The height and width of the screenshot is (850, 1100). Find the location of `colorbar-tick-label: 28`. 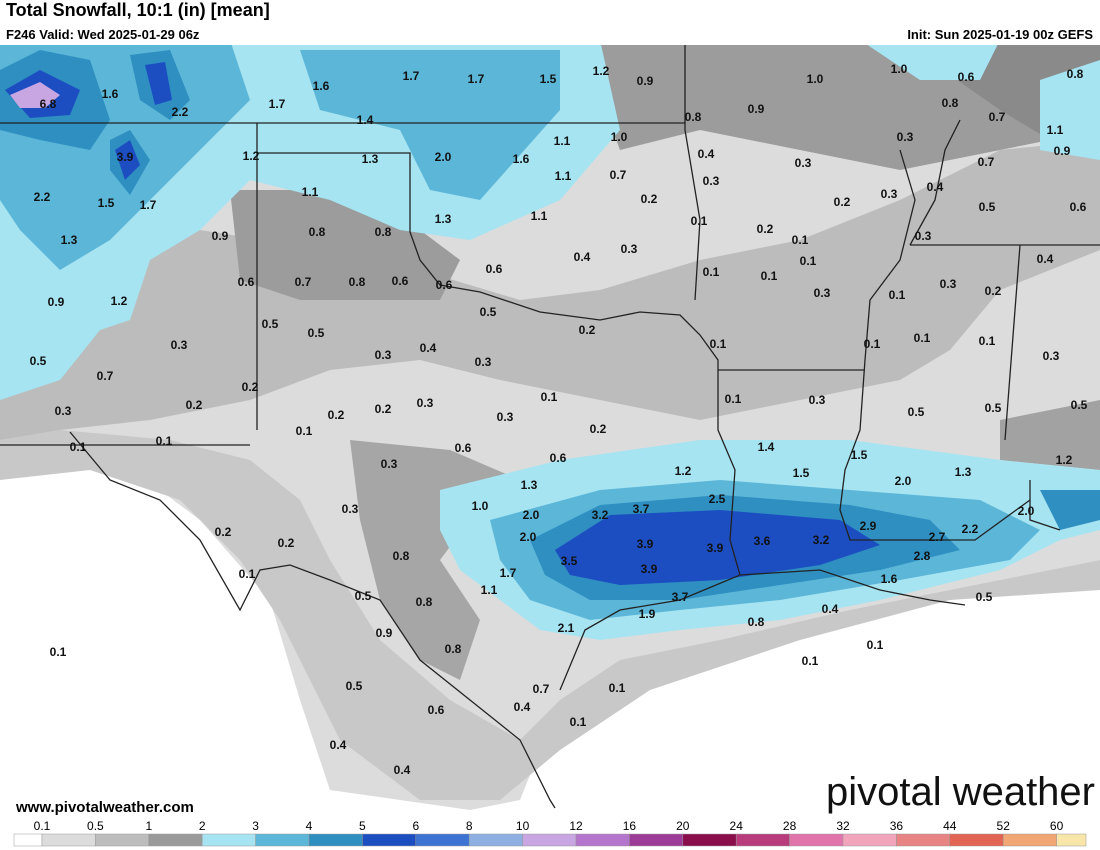

colorbar-tick-label: 28 is located at coordinates (790, 826).